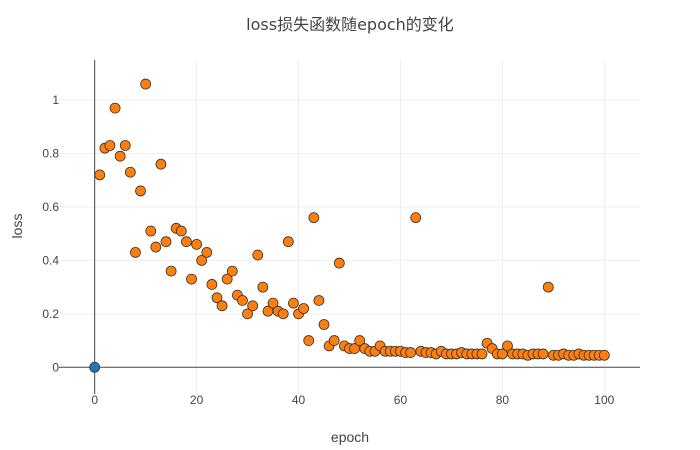 Image resolution: width=700 pixels, height=450 pixels. What do you see at coordinates (350, 24) in the screenshot?
I see `chart-title: loss损失函数随epoch的变化` at bounding box center [350, 24].